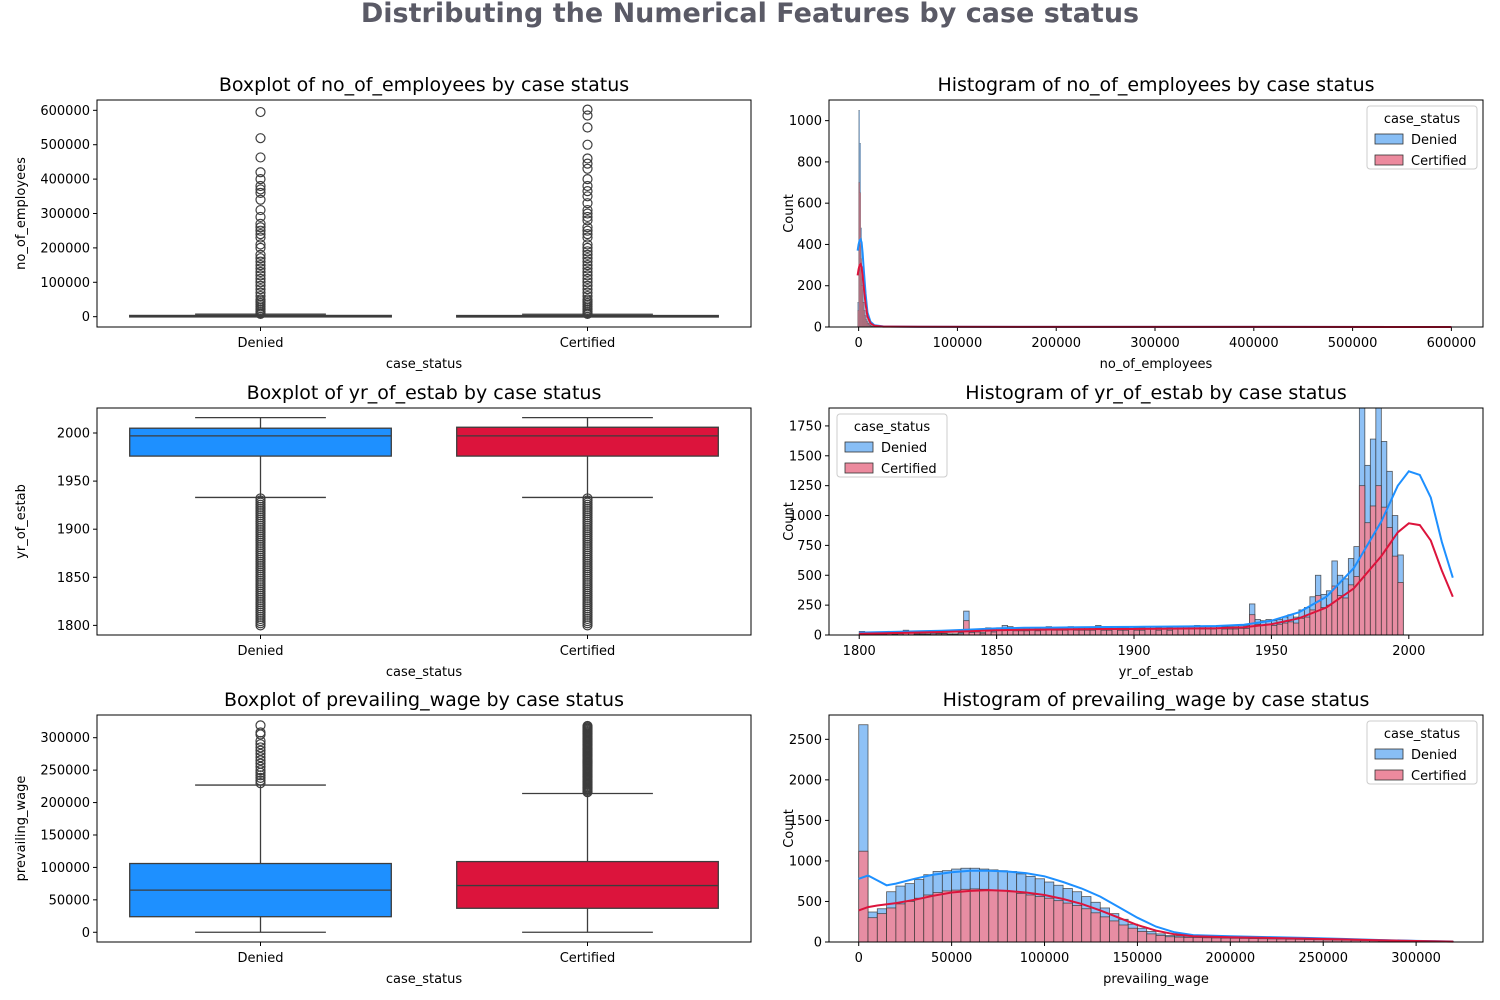 Image resolution: width=1500 pixels, height=1000 pixels. What do you see at coordinates (809, 204) in the screenshot?
I see `y-tick-label: 600` at bounding box center [809, 204].